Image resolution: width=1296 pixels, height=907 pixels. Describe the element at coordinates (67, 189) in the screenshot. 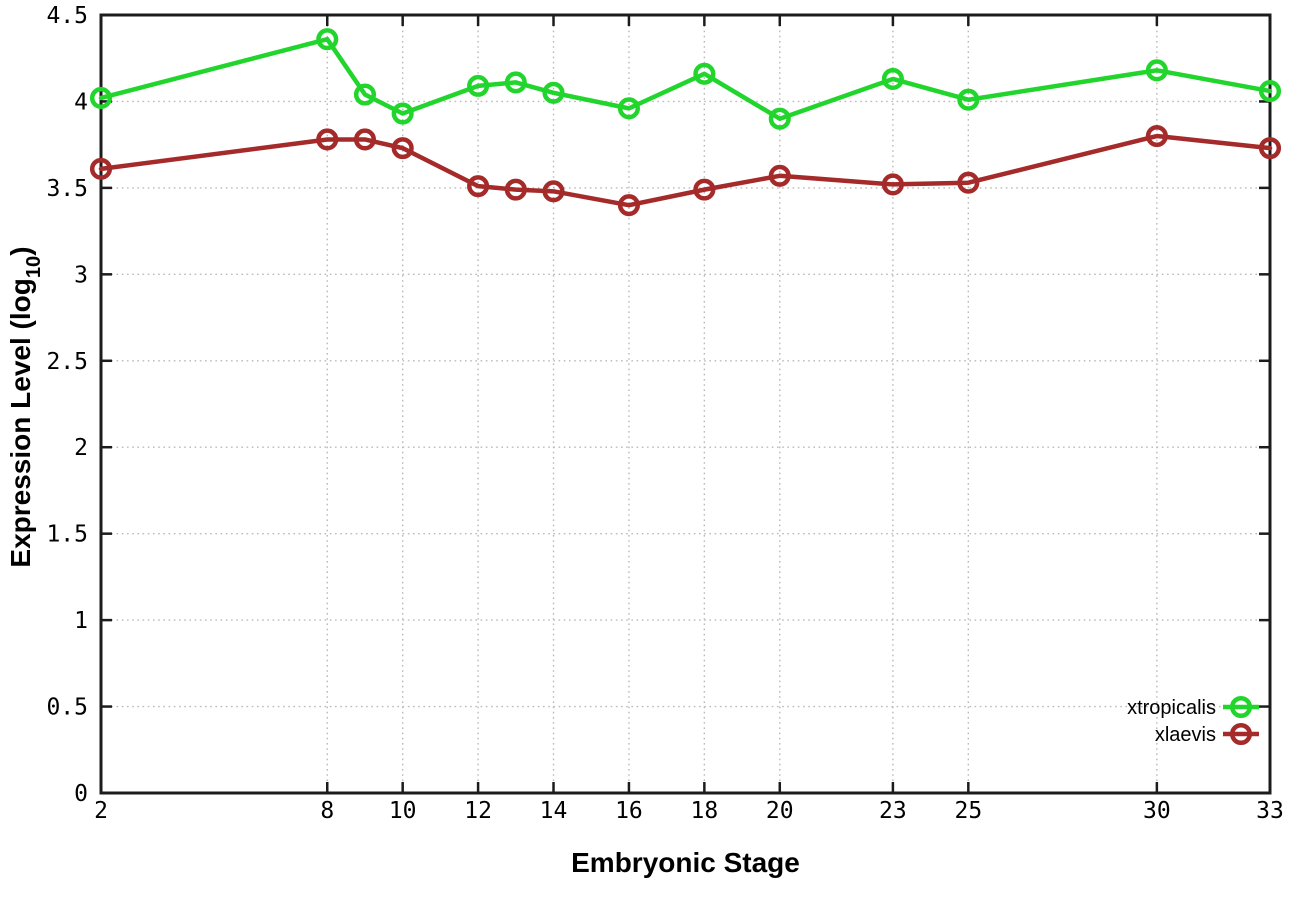

I see `y-tick-label: 3.5` at that location.